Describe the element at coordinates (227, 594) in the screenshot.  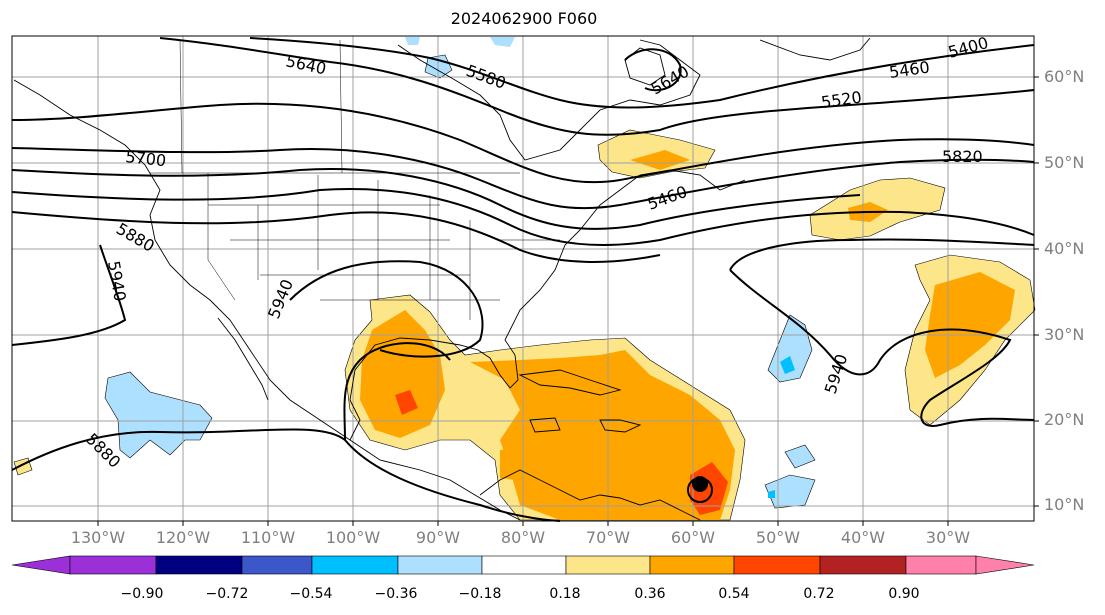
I see `colorbar-tick-label: −0.72` at that location.